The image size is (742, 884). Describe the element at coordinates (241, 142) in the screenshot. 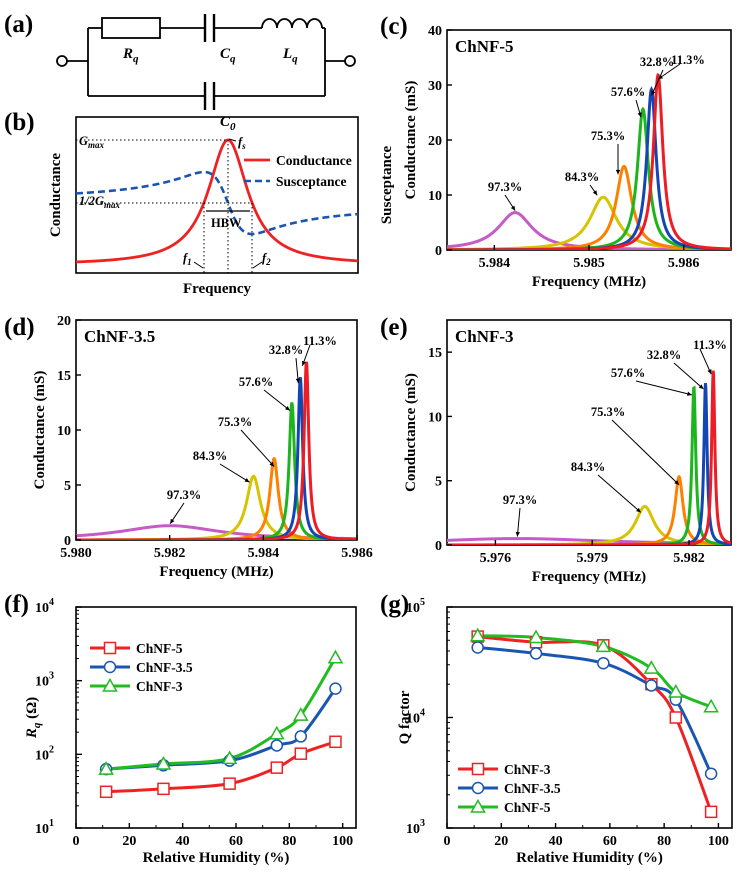

I see `fs-main: f` at that location.